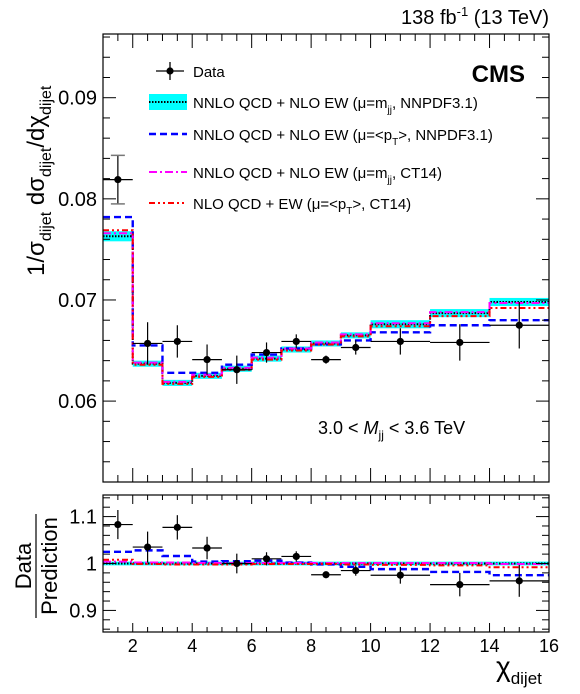  What do you see at coordinates (77, 200) in the screenshot?
I see `y-tick-label: 0.08` at bounding box center [77, 200].